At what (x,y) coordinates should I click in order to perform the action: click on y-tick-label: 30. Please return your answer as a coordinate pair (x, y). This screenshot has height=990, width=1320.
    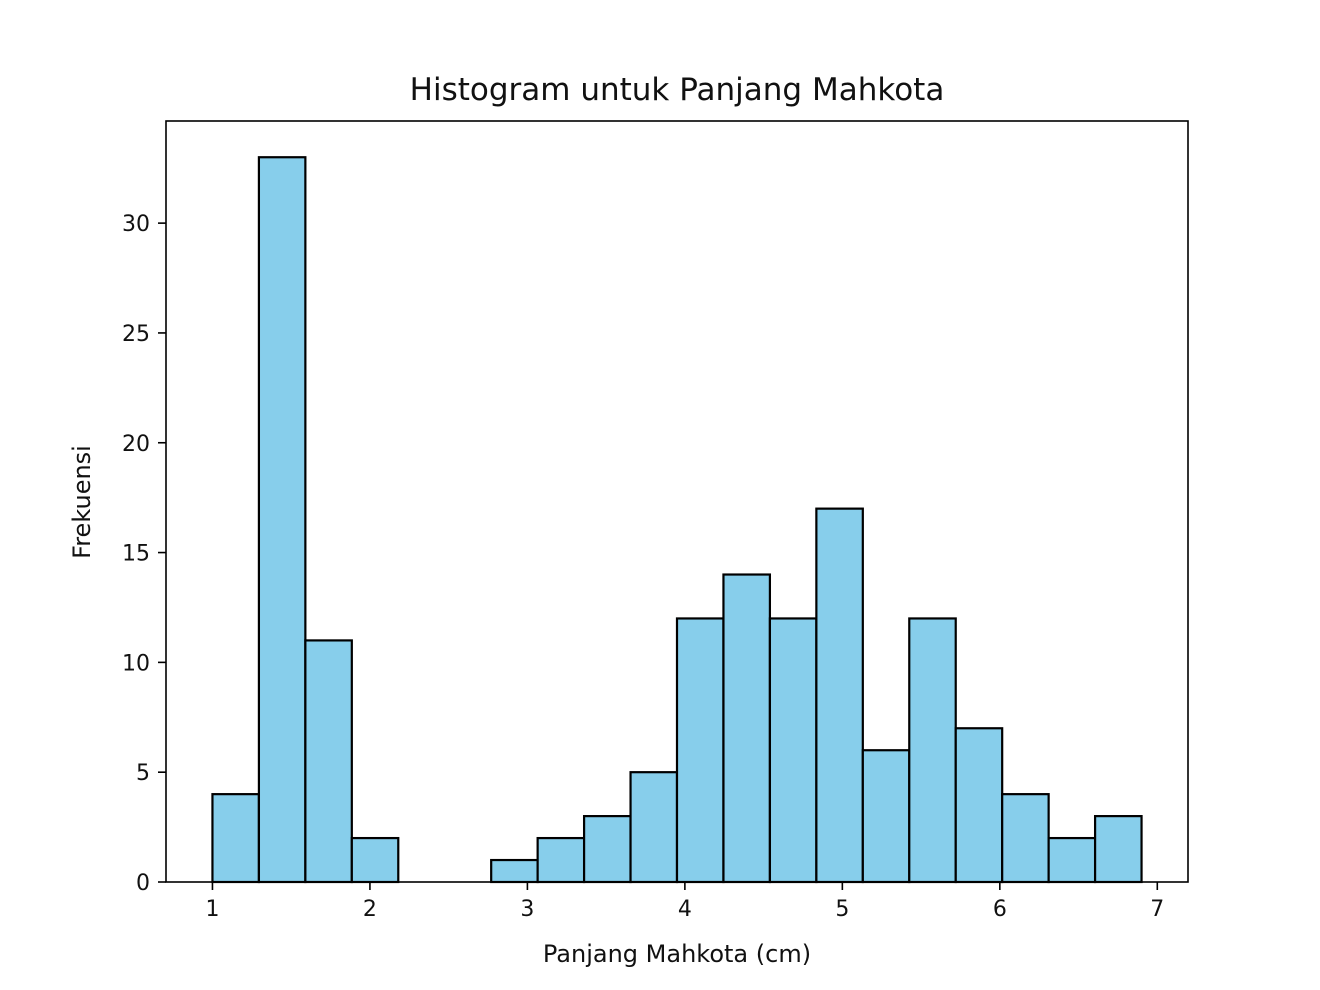
    Looking at the image, I should click on (136, 224).